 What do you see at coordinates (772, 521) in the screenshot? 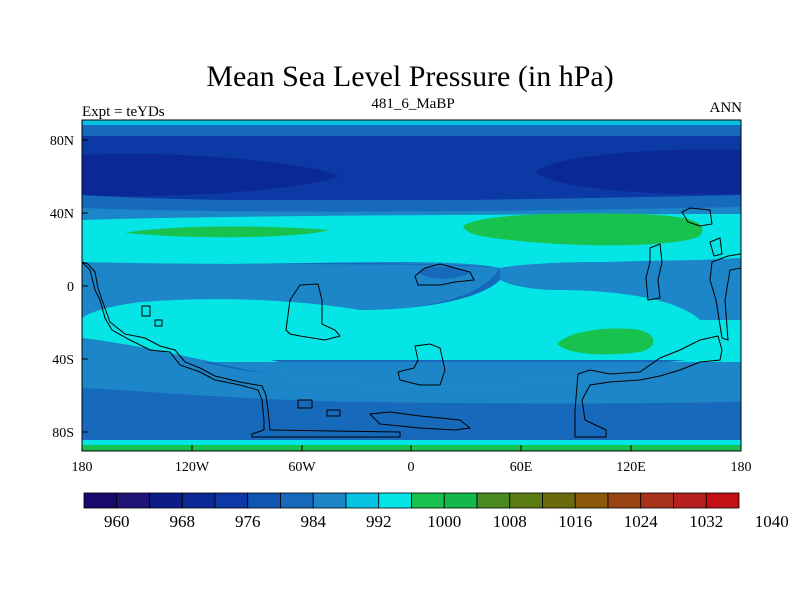
I see `colorbar-label: 1040` at bounding box center [772, 521].